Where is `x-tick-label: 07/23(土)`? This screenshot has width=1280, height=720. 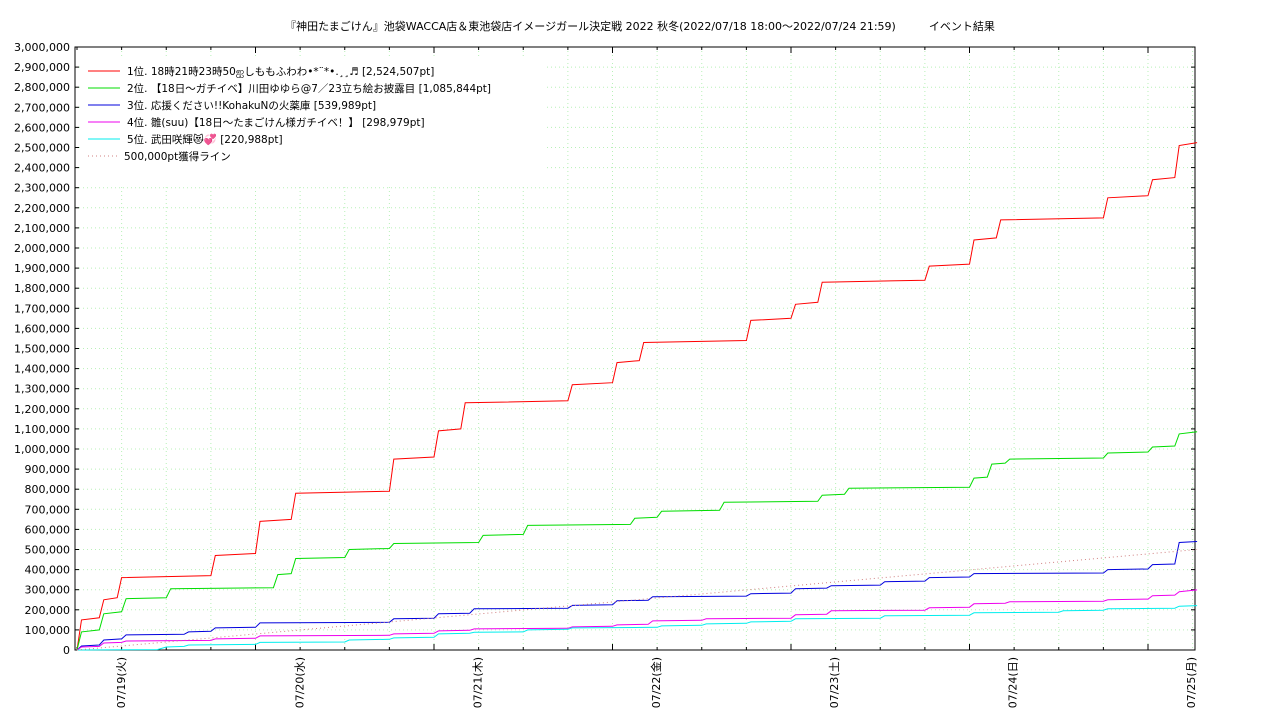
x-tick-label: 07/23(土) is located at coordinates (834, 682).